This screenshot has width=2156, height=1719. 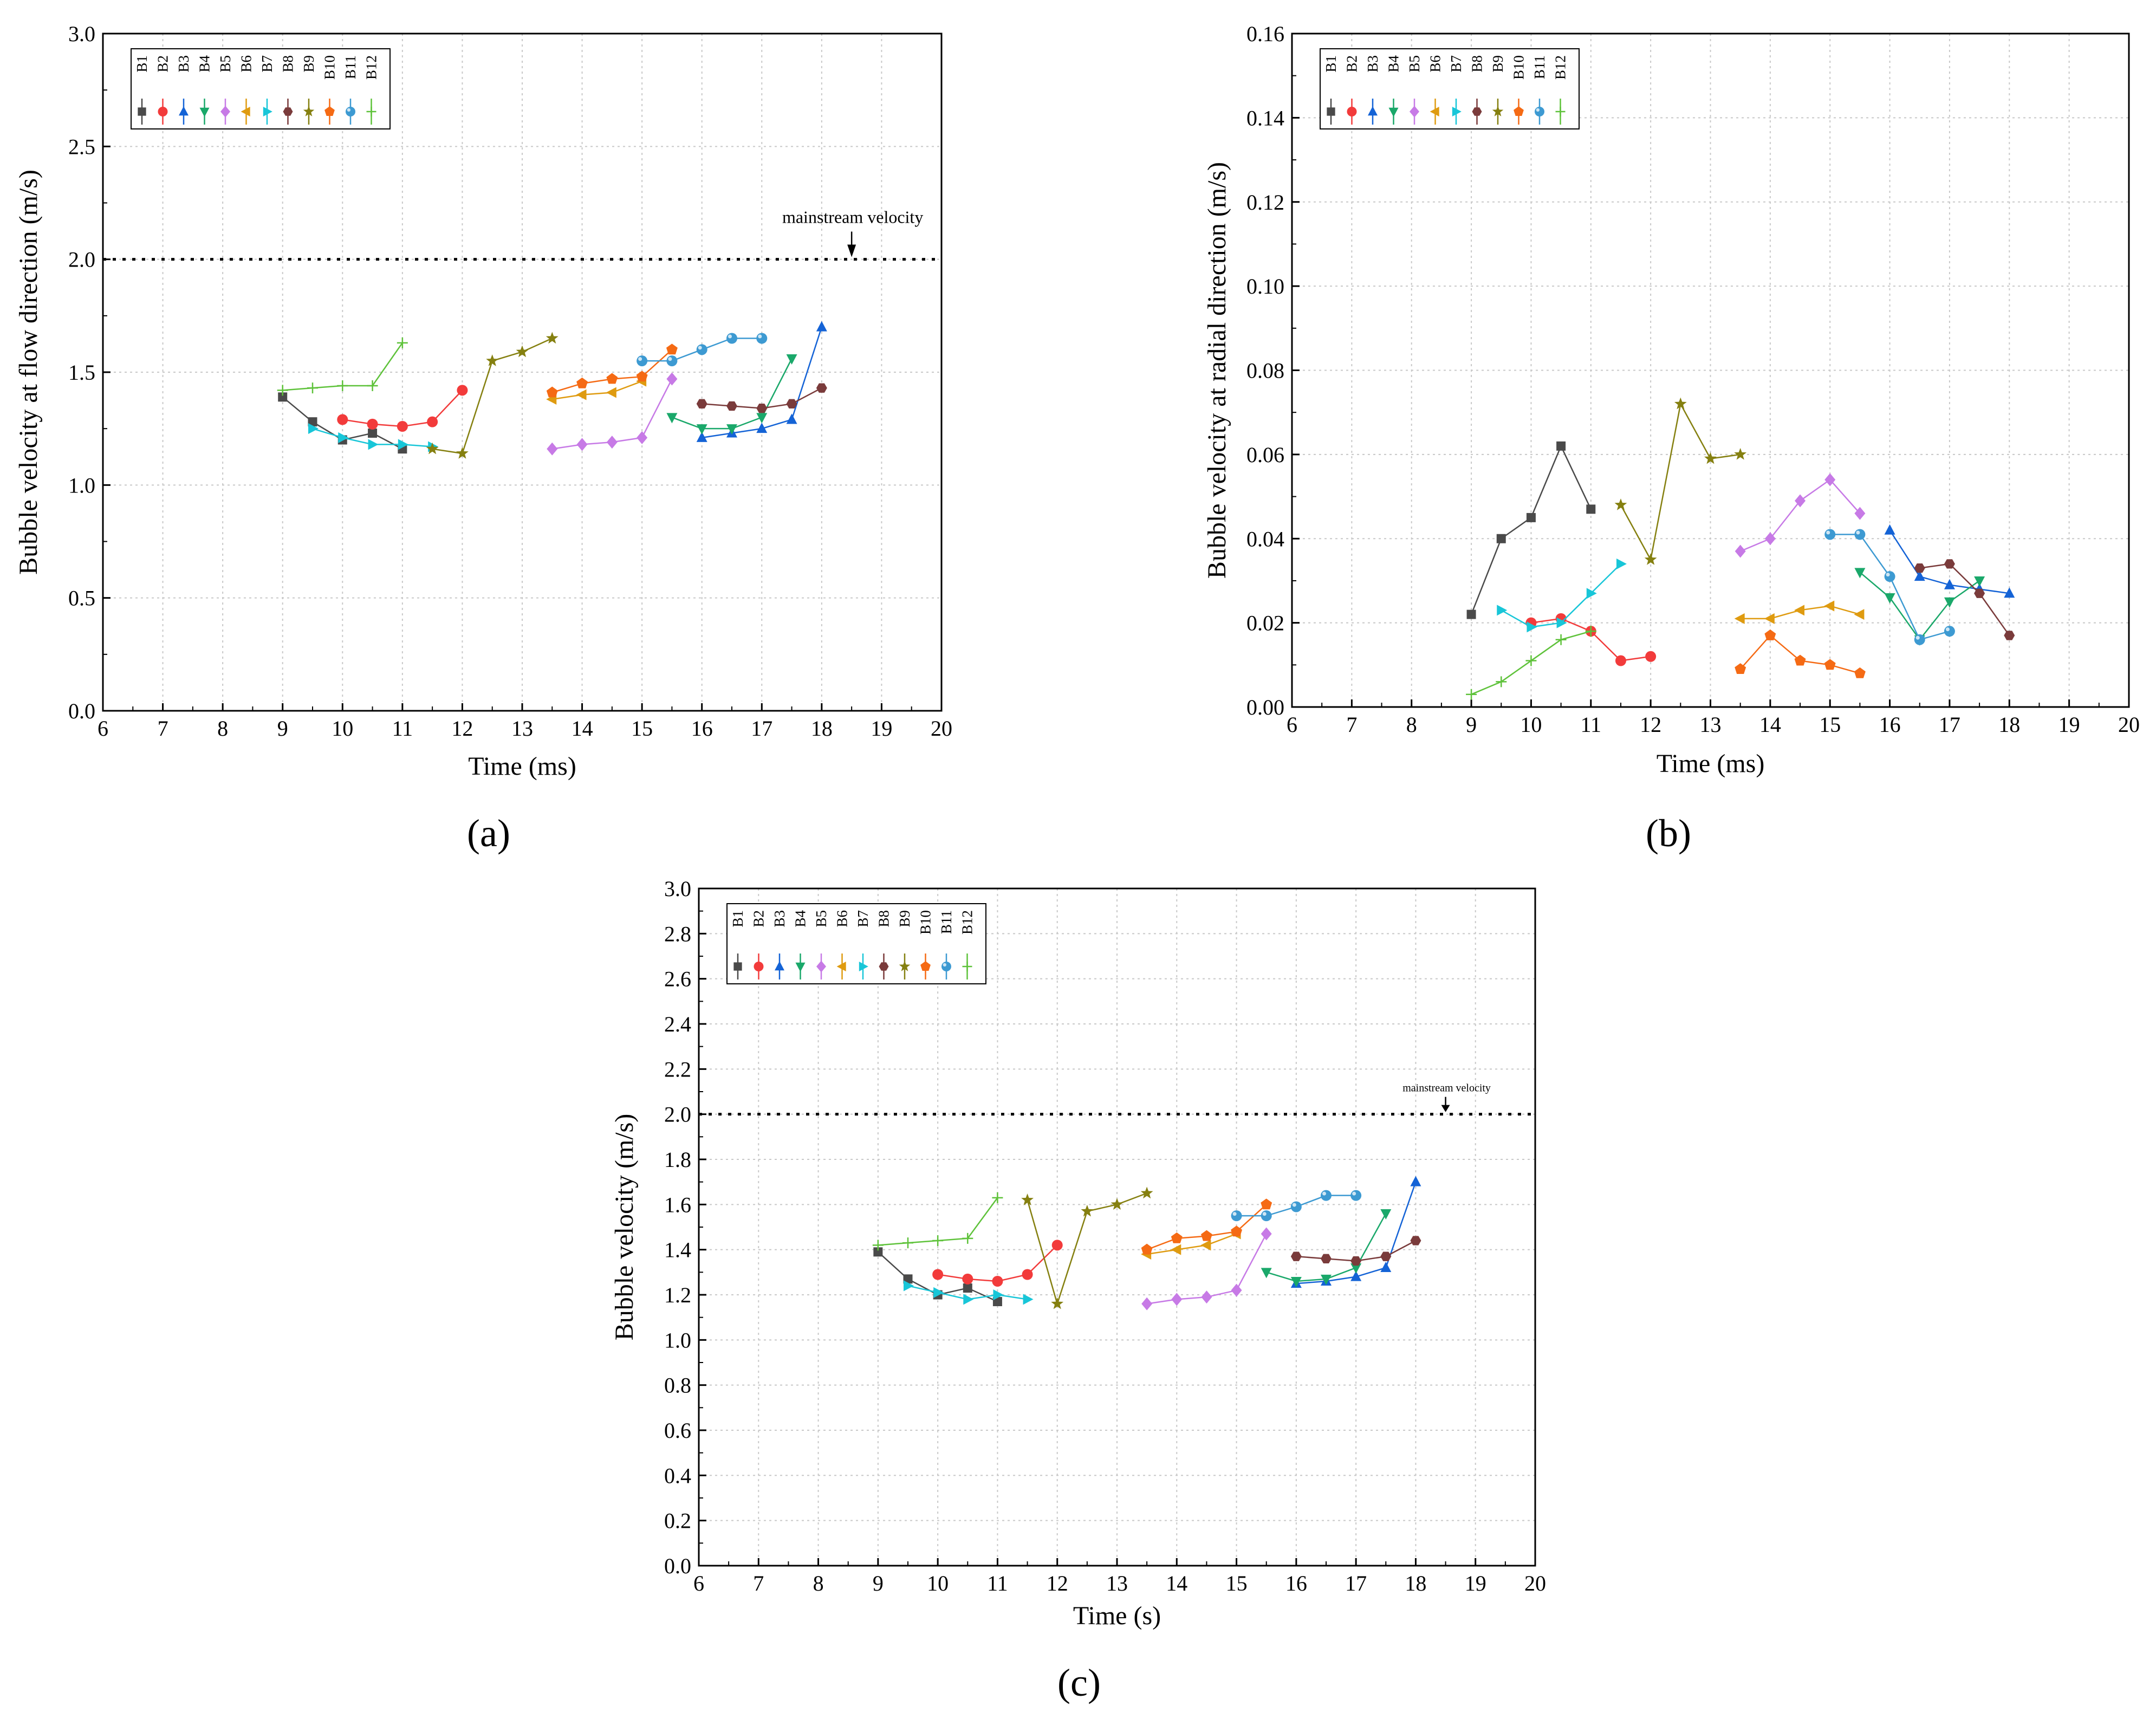 What do you see at coordinates (884, 918) in the screenshot?
I see `legend-label-B8: B8` at bounding box center [884, 918].